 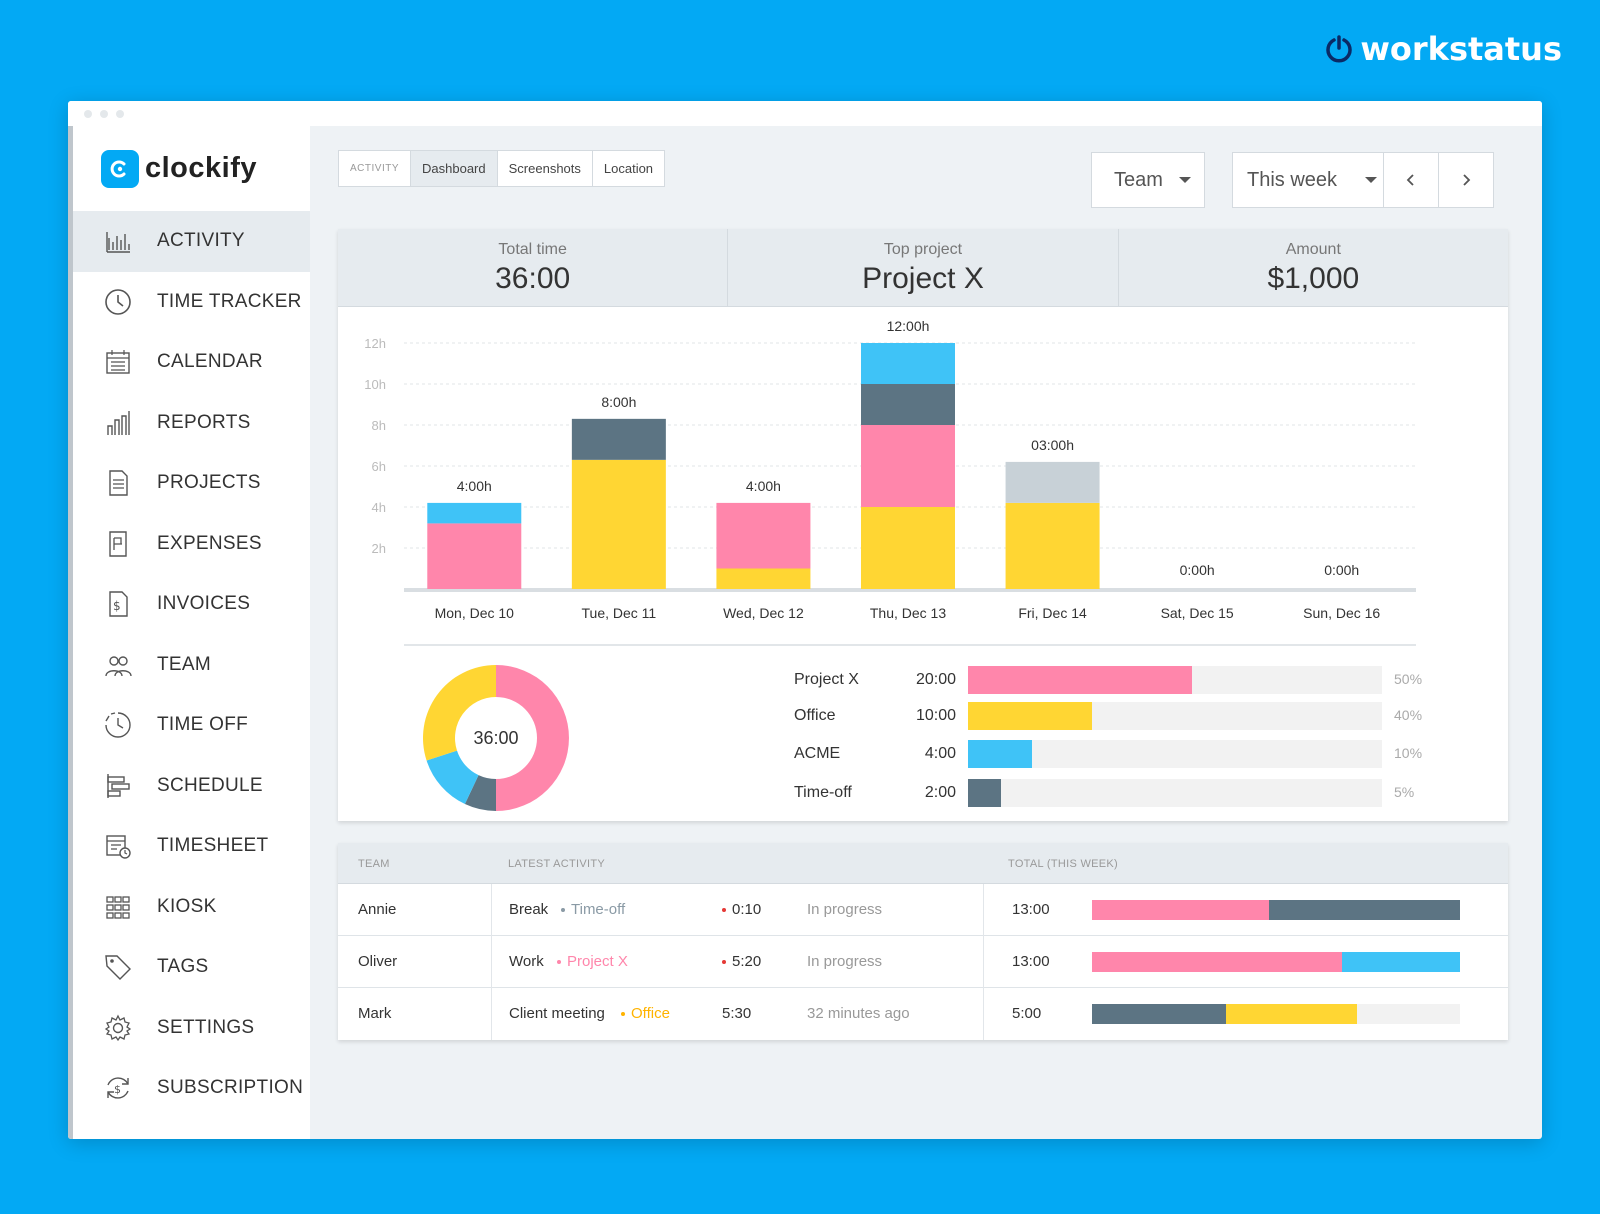 I want to click on reports-icon, so click(x=118, y=422).